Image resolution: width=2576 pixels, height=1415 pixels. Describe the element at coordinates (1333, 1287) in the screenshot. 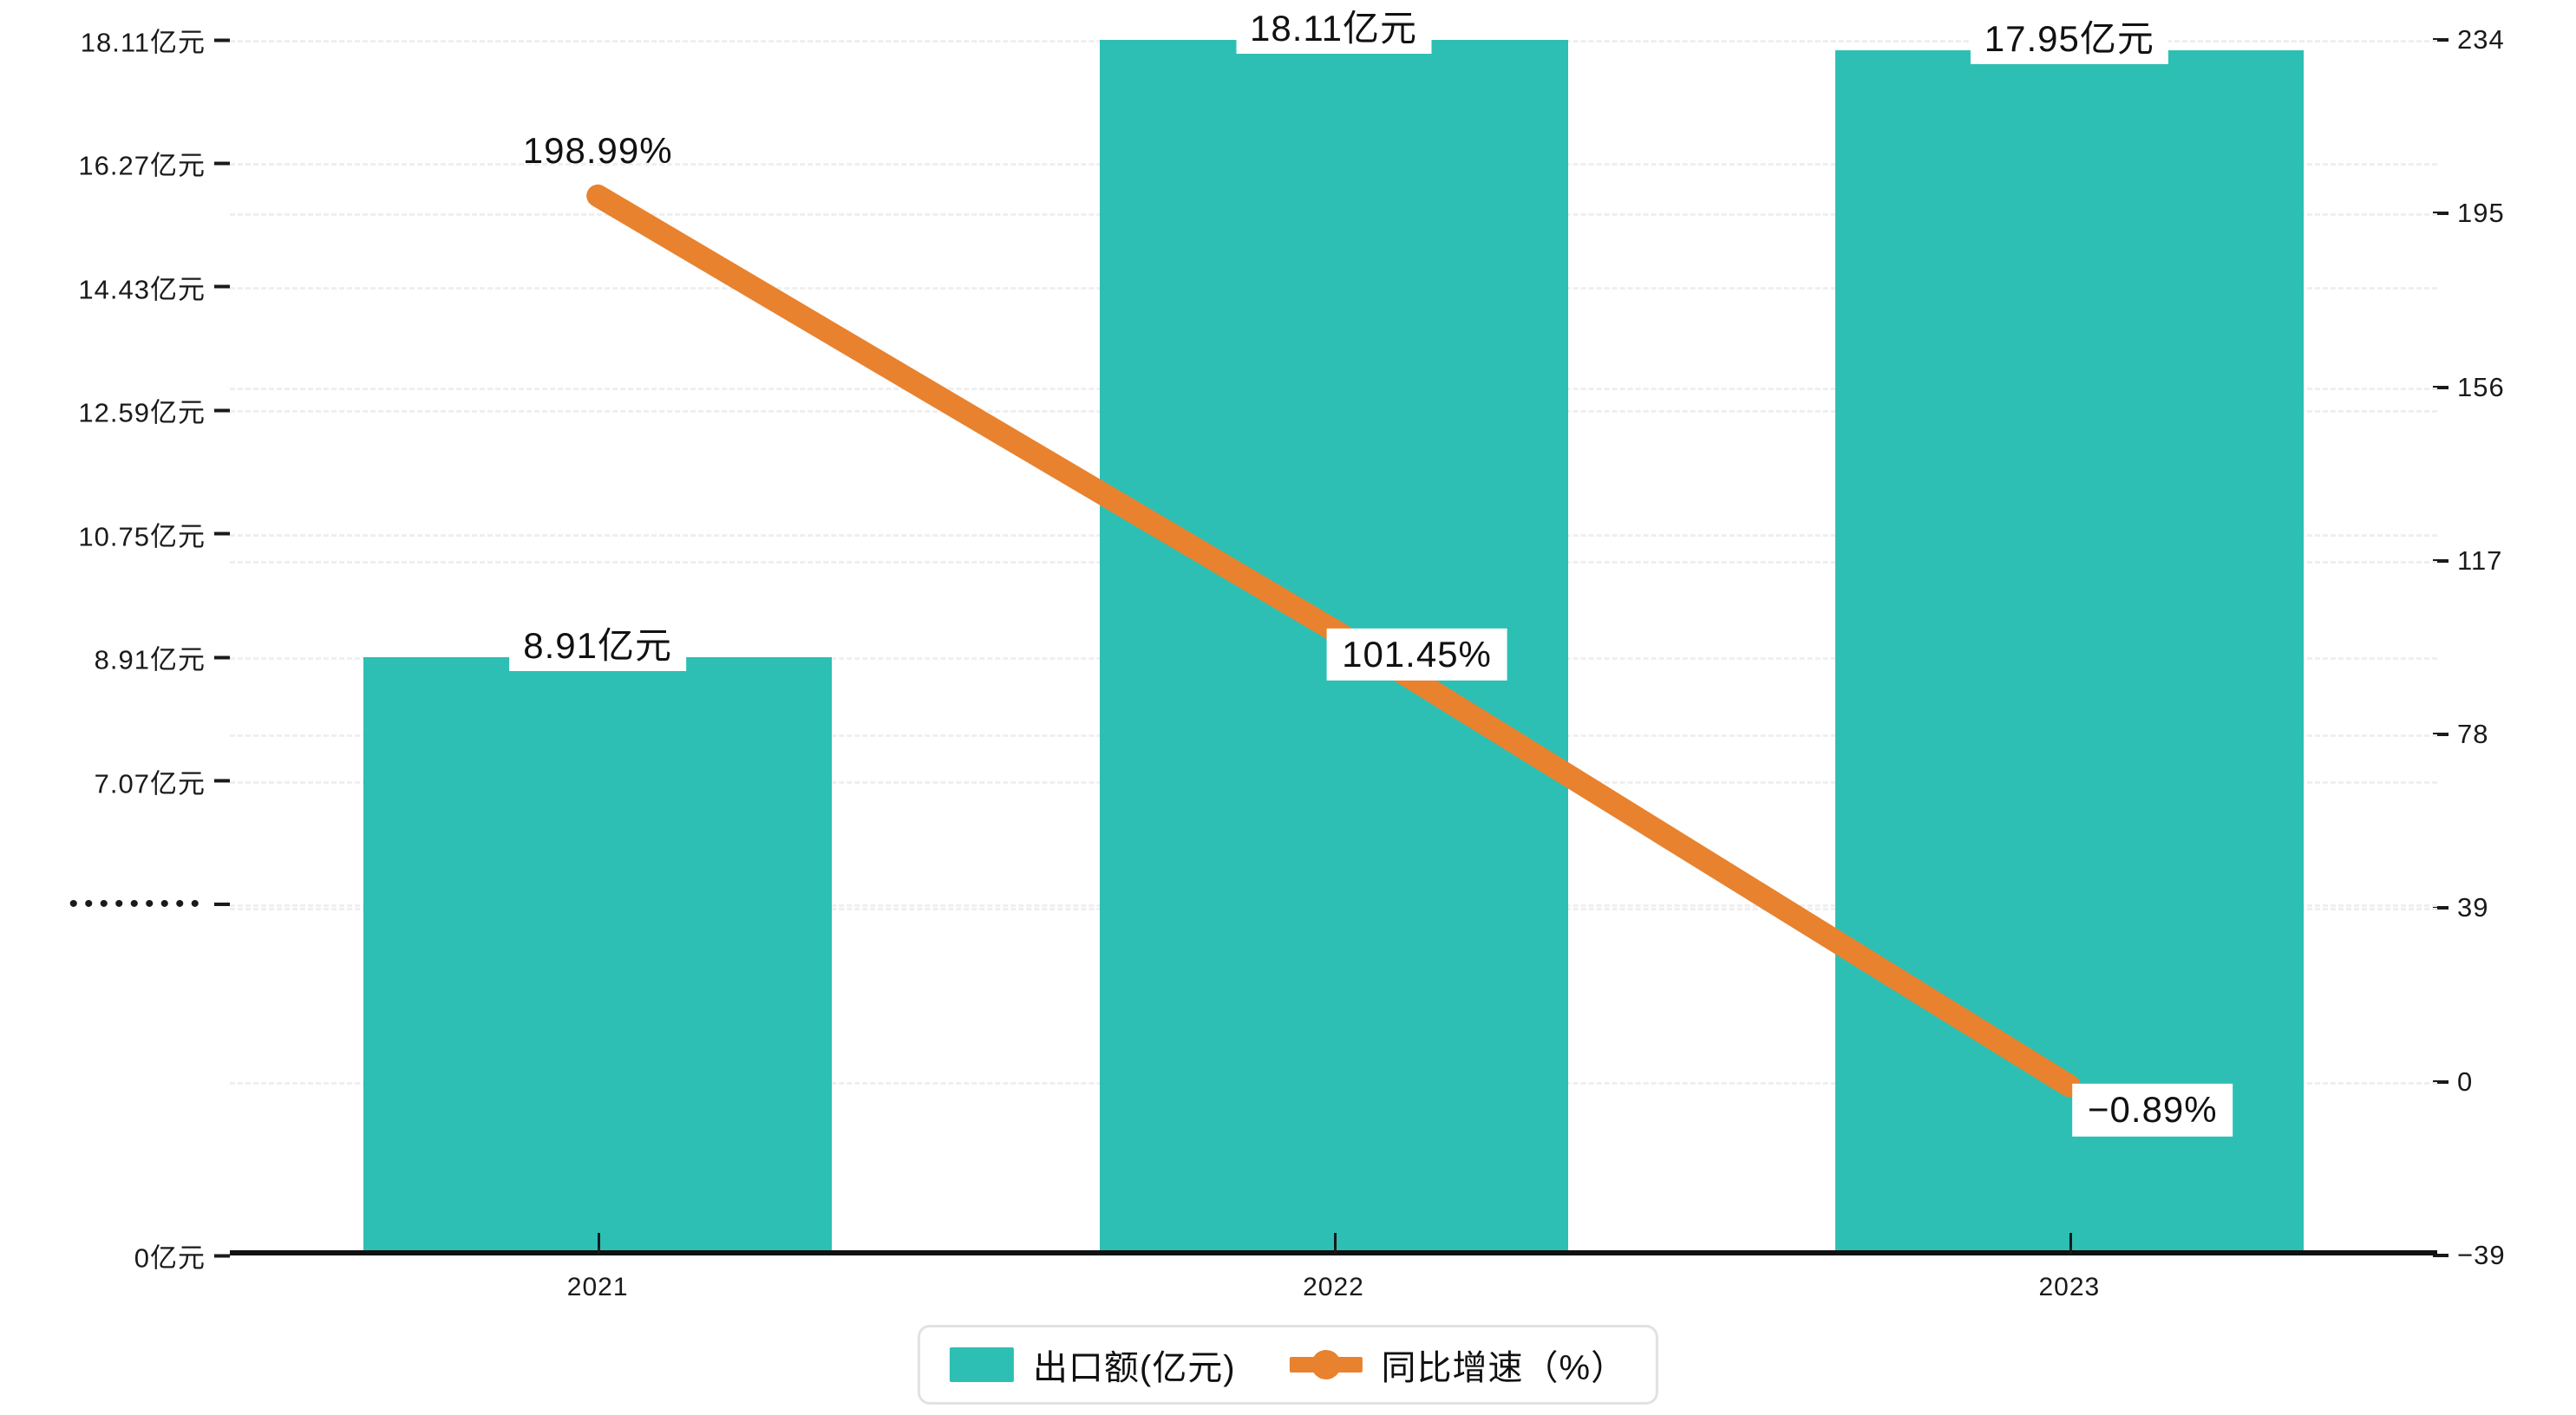

I see `x-axis-tick-label: 2022` at that location.